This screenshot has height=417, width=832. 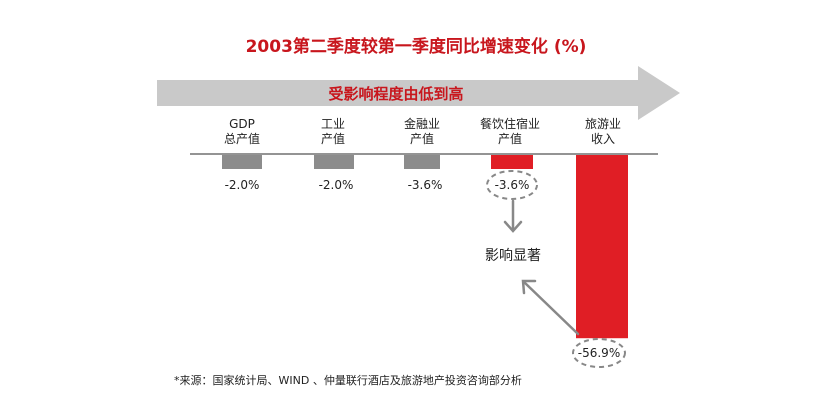 I want to click on category-label-catering-line2: 产值, so click(x=510, y=138).